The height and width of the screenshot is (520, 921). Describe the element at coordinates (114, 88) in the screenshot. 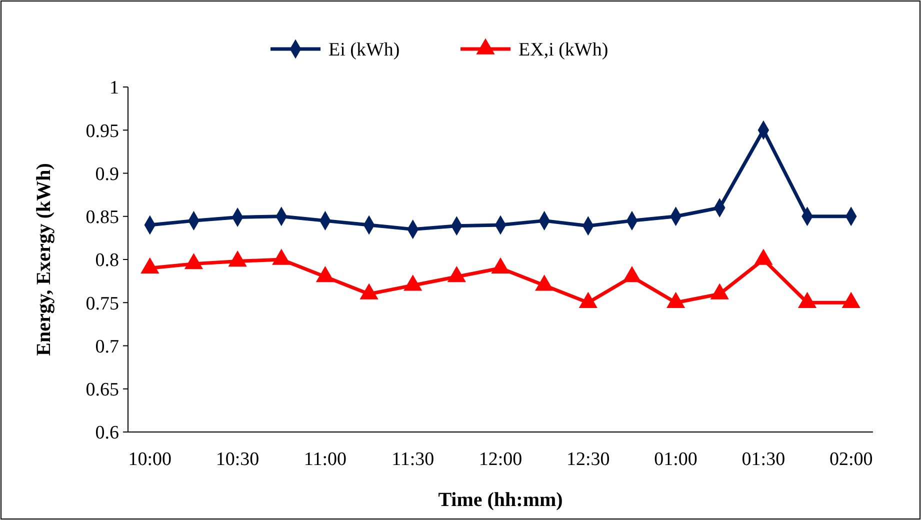

I see `y-tick-label: 1` at that location.